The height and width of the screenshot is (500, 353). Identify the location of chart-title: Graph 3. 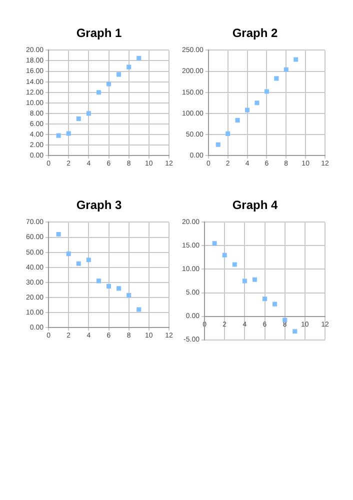
(99, 206).